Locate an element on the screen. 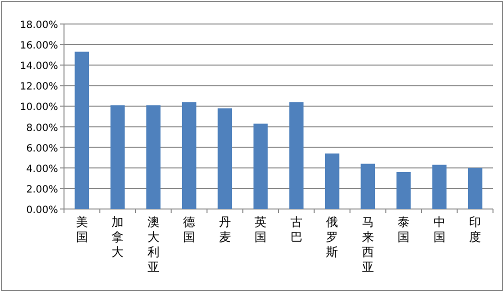  x-tick-label: 泰国 is located at coordinates (404, 229).